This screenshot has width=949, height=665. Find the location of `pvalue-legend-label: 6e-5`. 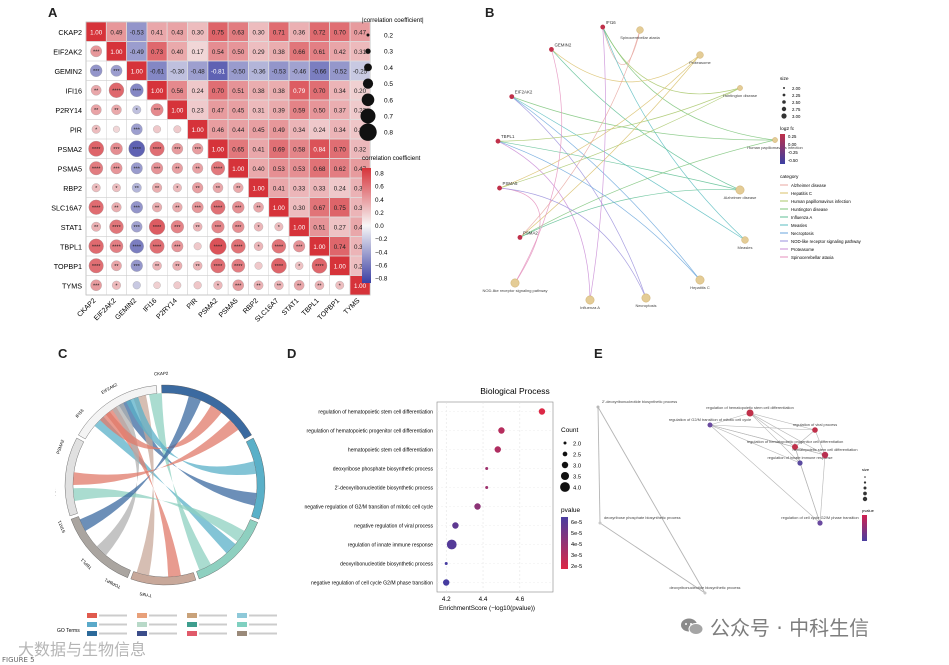

pvalue-legend-label: 6e-5 is located at coordinates (576, 523).